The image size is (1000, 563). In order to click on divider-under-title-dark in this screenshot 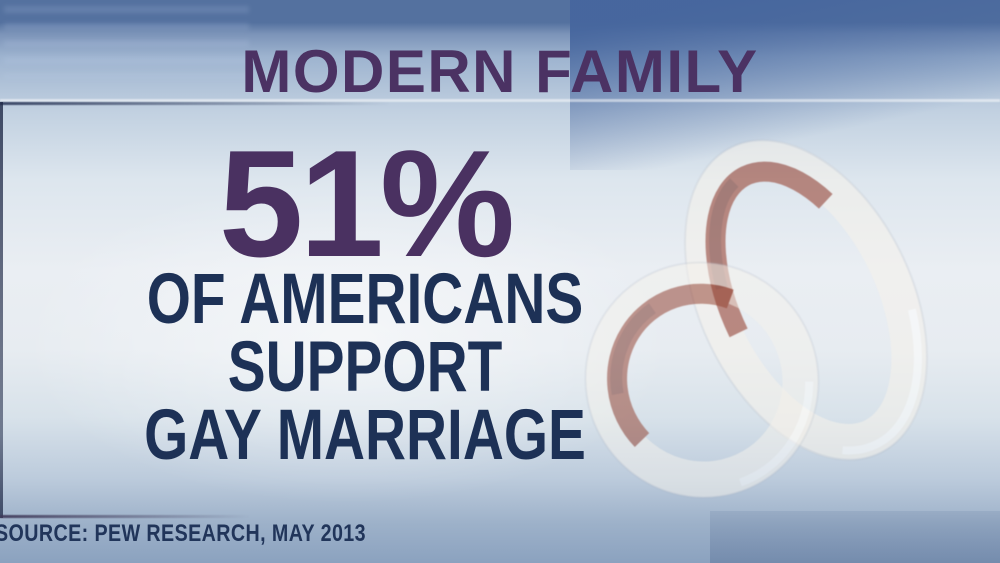, I will do `click(195, 103)`.